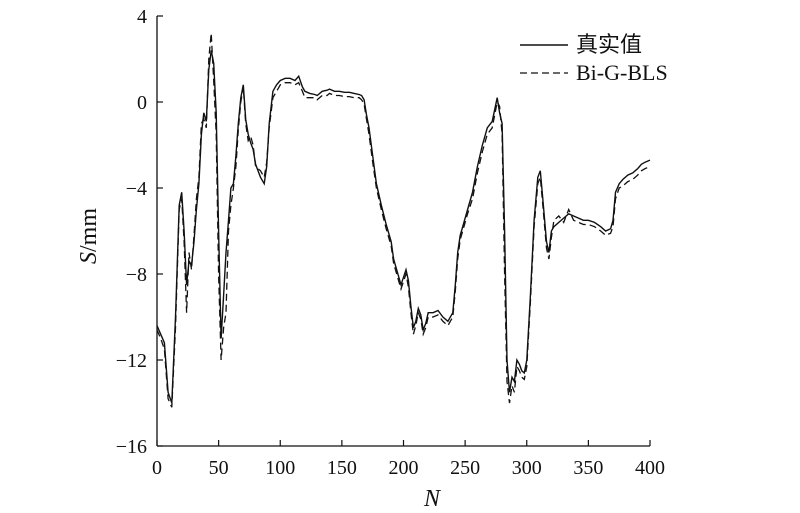  I want to click on y-tick-label: 0, so click(142, 103).